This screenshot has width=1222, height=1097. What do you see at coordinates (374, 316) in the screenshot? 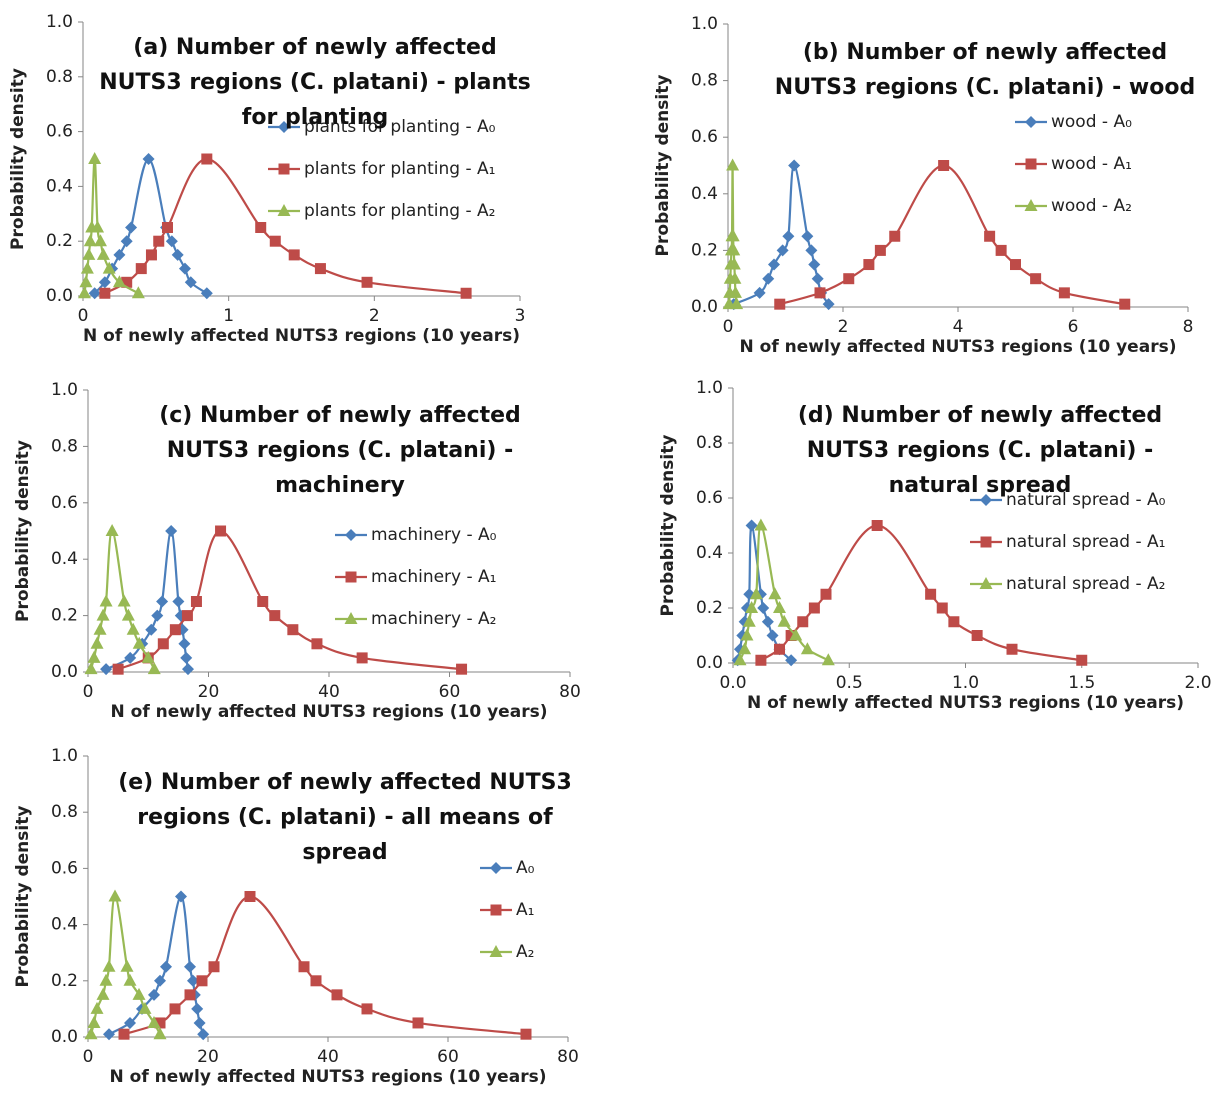
I see `x-tick-label: 2` at bounding box center [374, 316].